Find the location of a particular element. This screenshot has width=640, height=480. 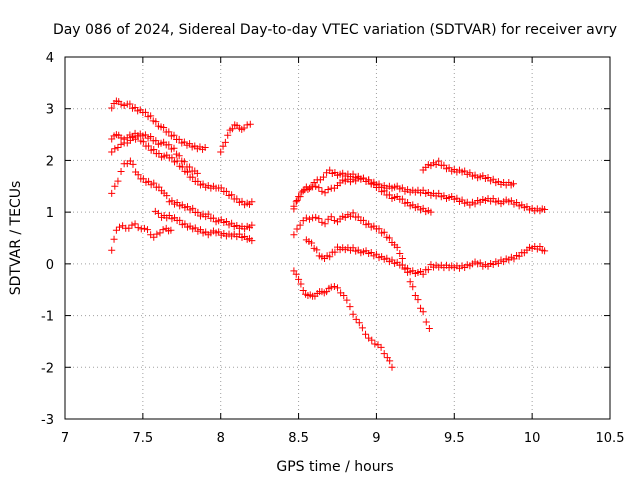

y-tick-label: 1 is located at coordinates (50, 213).